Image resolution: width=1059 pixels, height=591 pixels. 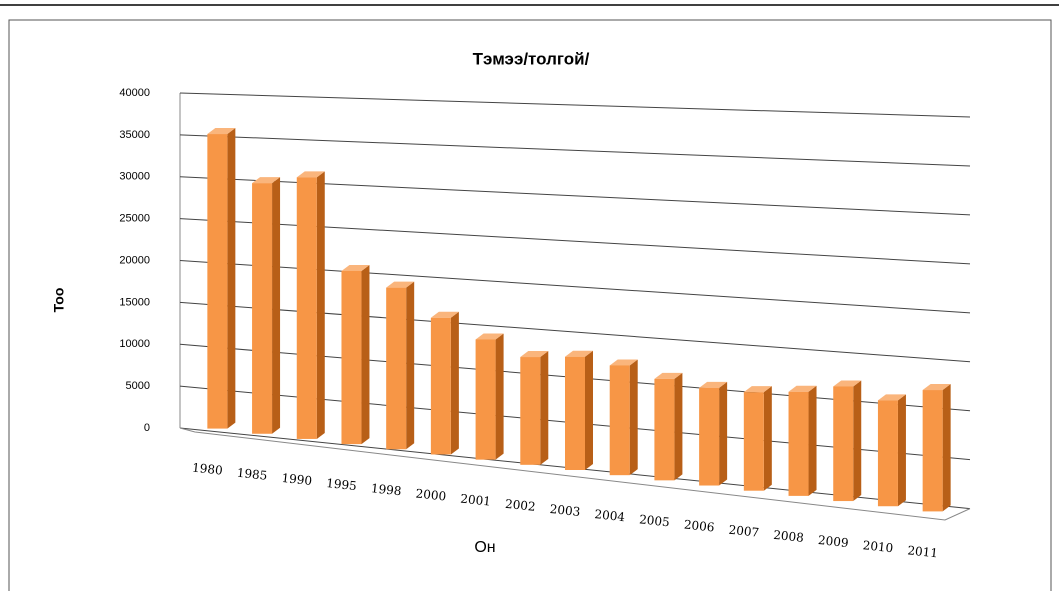 What do you see at coordinates (147, 428) in the screenshot?
I see `y-tick-label: 0` at bounding box center [147, 428].